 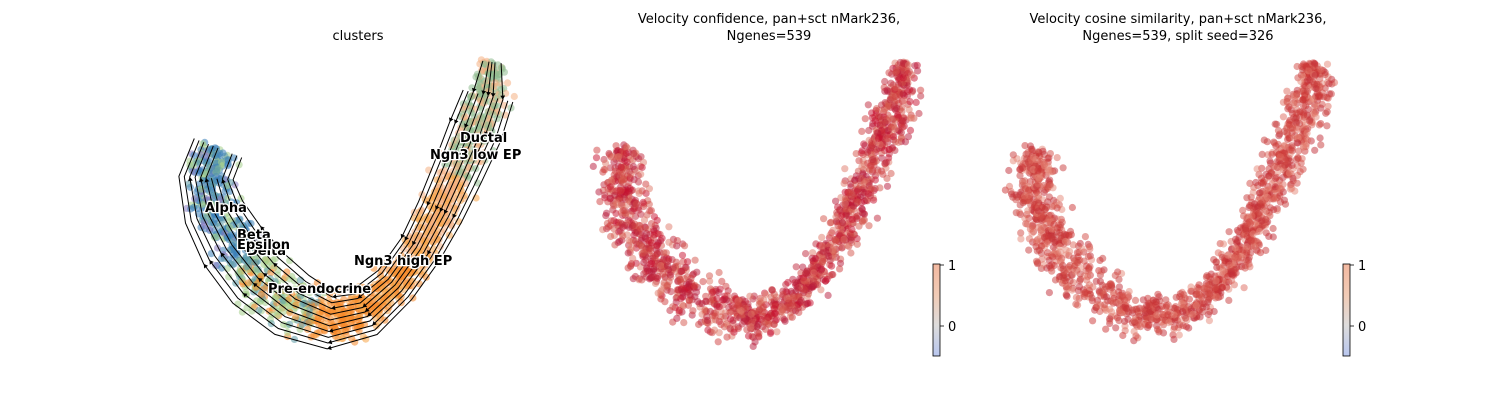 I want to click on panel2-colorbar-tick-0: 0, so click(x=952, y=327).